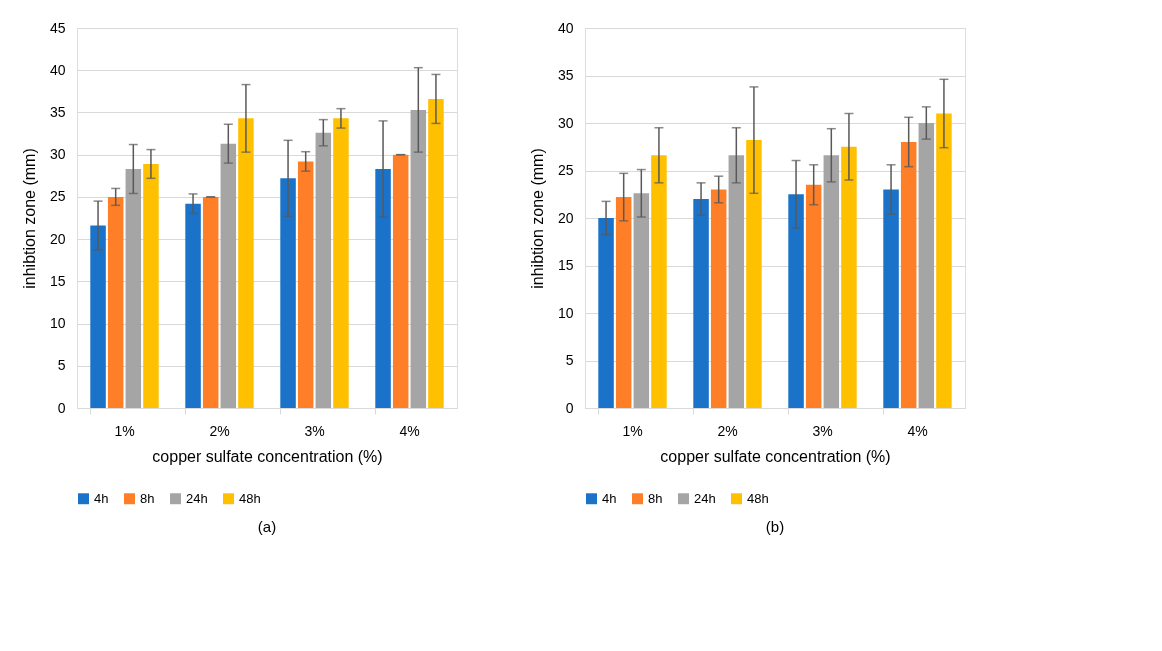 This screenshot has height=651, width=1162. I want to click on text: (b), so click(775, 526).